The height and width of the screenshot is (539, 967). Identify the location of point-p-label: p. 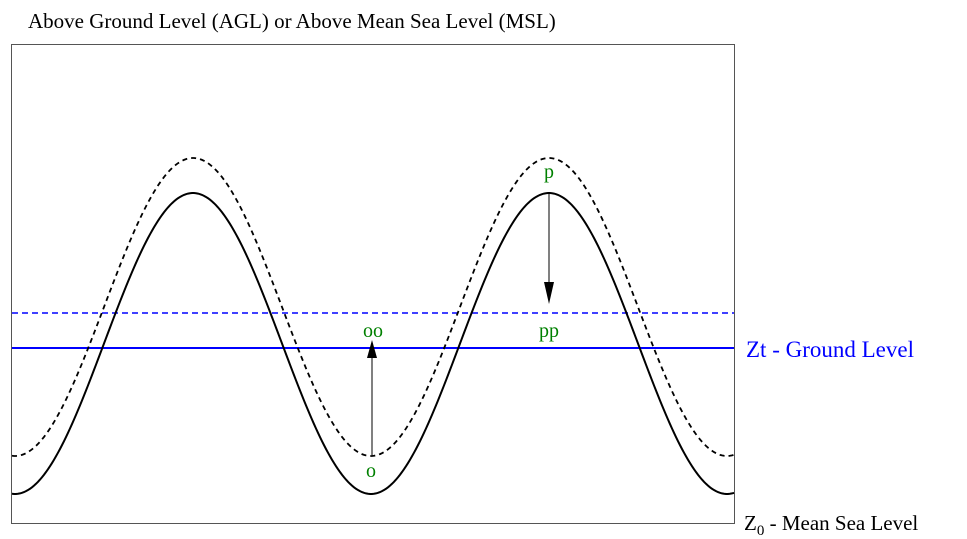
(549, 172).